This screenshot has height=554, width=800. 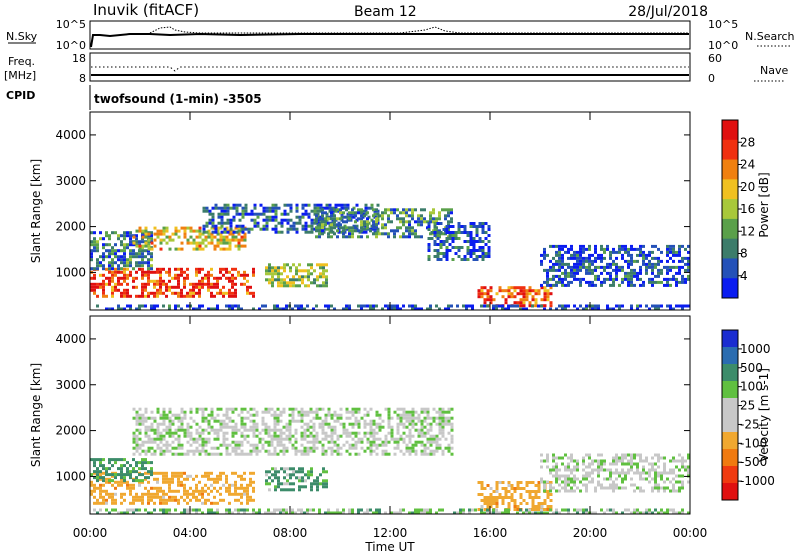 I want to click on nsky-tick-bottom: 10^0, so click(x=71, y=45).